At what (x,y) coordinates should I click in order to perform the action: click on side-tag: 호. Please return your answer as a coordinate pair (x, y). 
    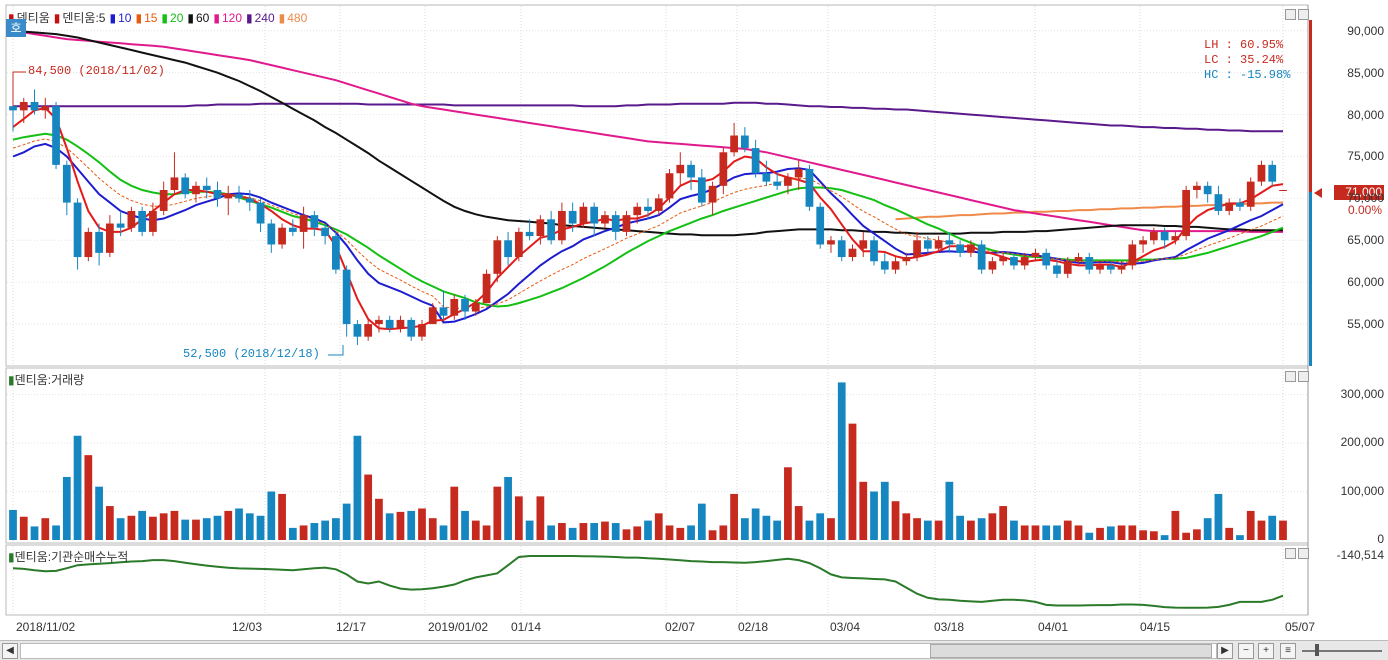
    Looking at the image, I should click on (16, 28).